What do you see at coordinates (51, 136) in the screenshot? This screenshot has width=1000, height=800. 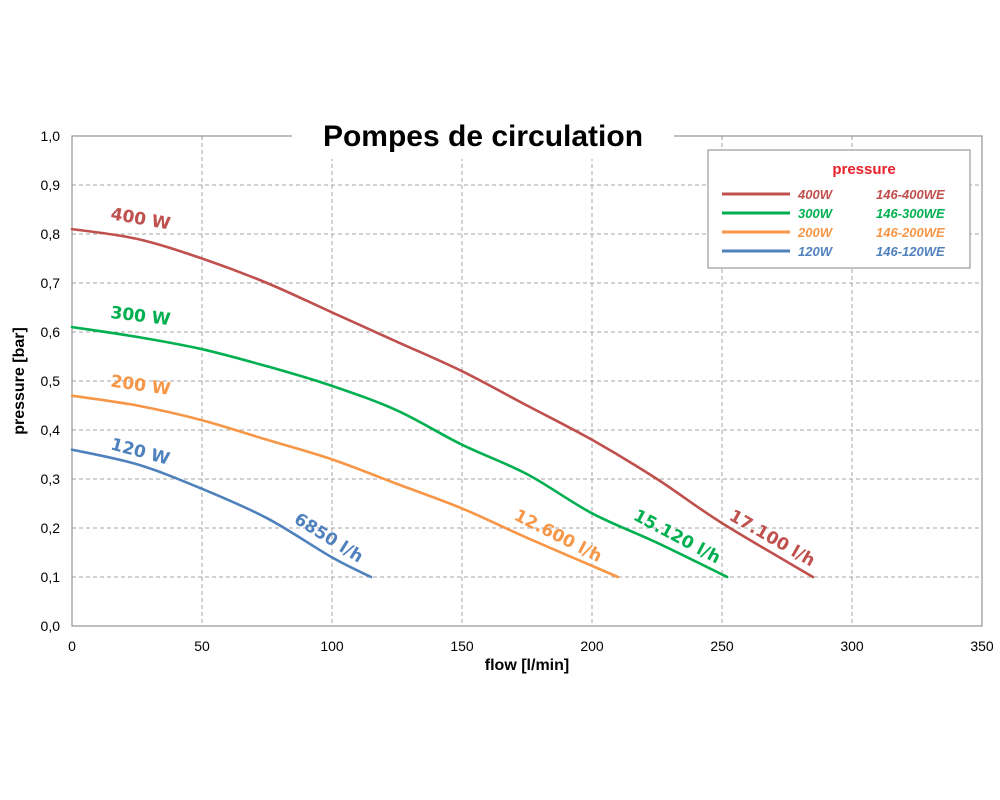 I see `y-tick-label: 1,0` at bounding box center [51, 136].